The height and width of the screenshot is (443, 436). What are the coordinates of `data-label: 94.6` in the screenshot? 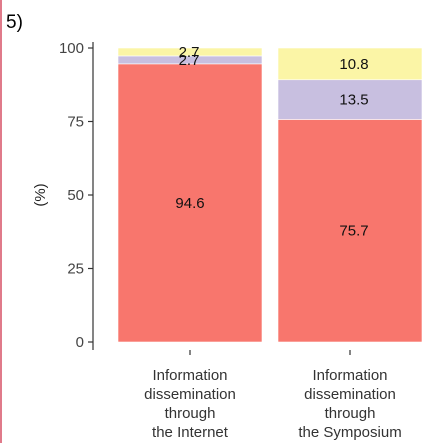 It's located at (189, 203).